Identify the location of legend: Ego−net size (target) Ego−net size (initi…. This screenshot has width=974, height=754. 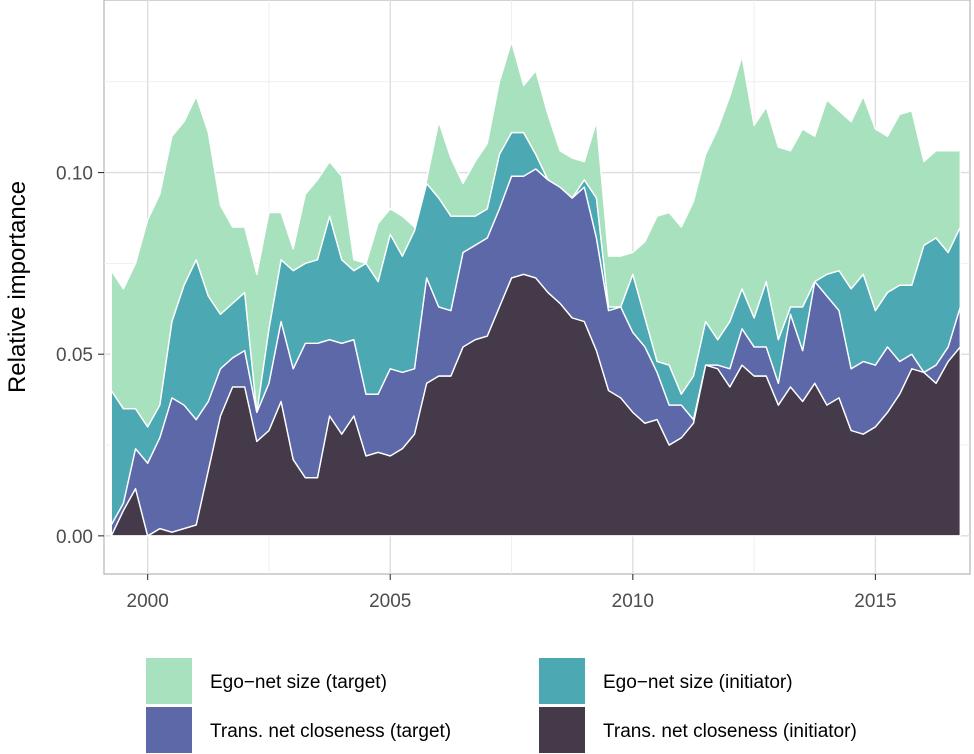
(501, 705).